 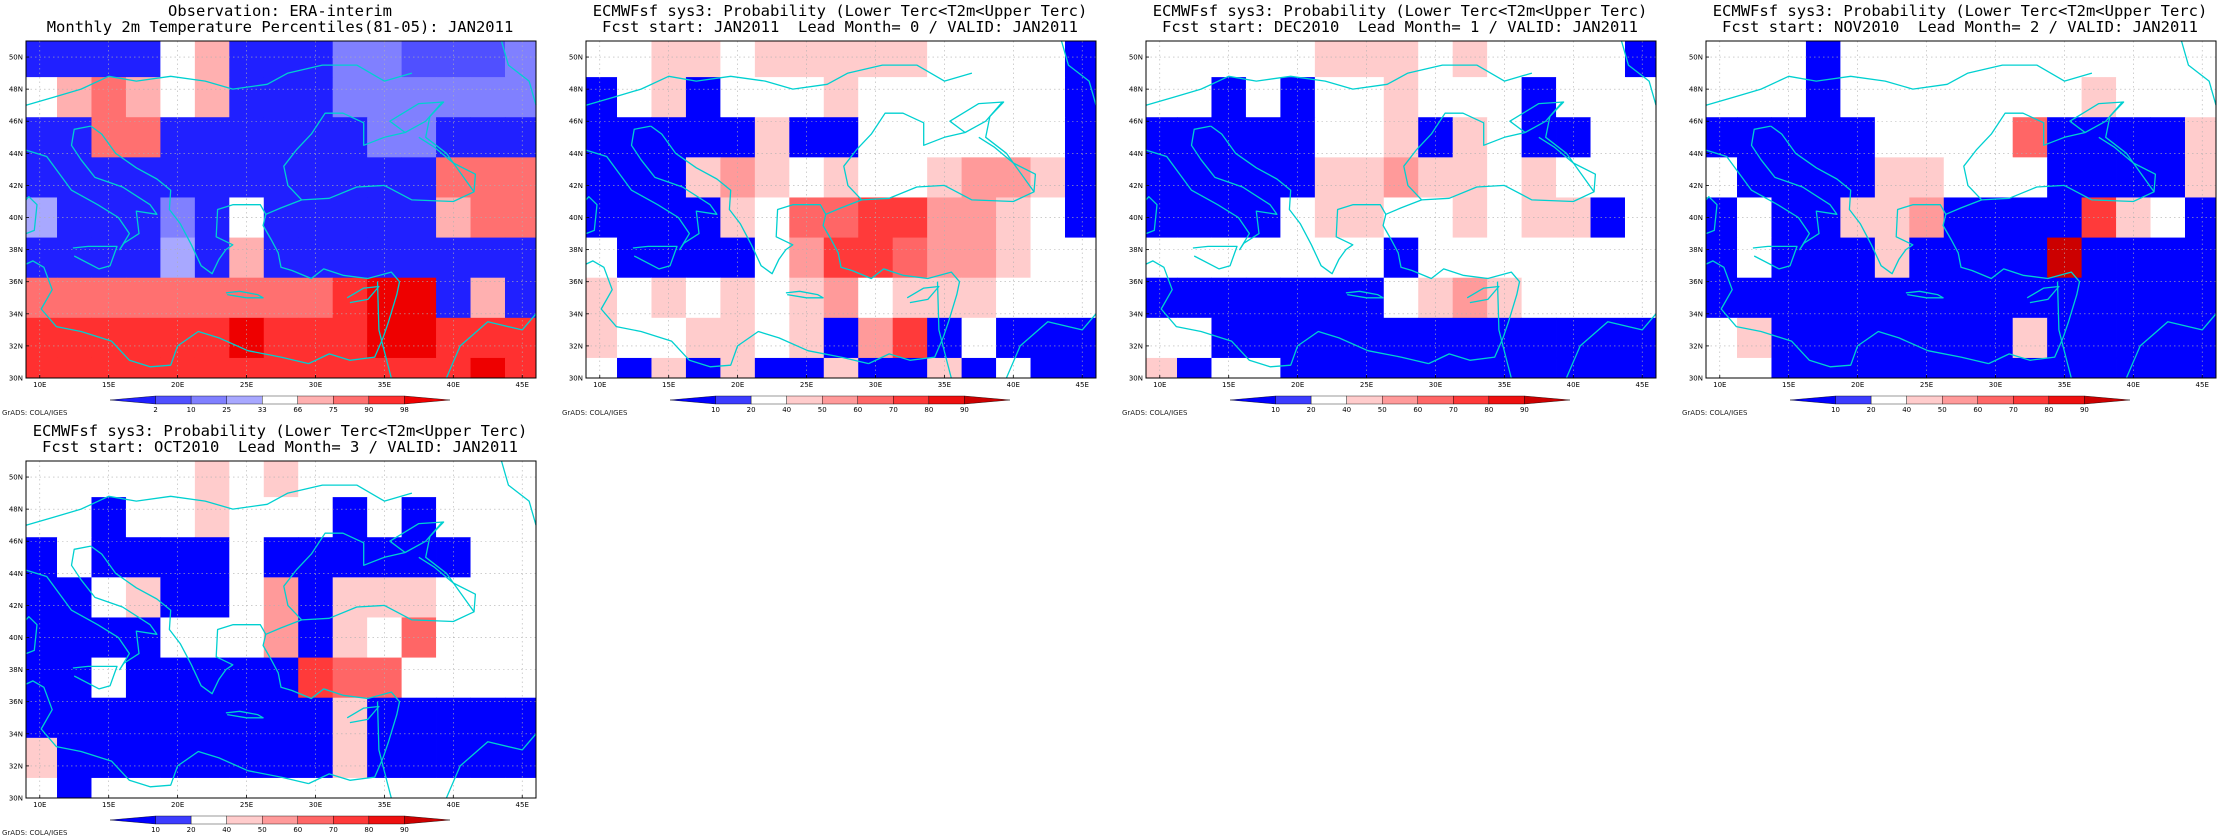 I want to click on colorbar-label: 40, so click(x=1346, y=410).